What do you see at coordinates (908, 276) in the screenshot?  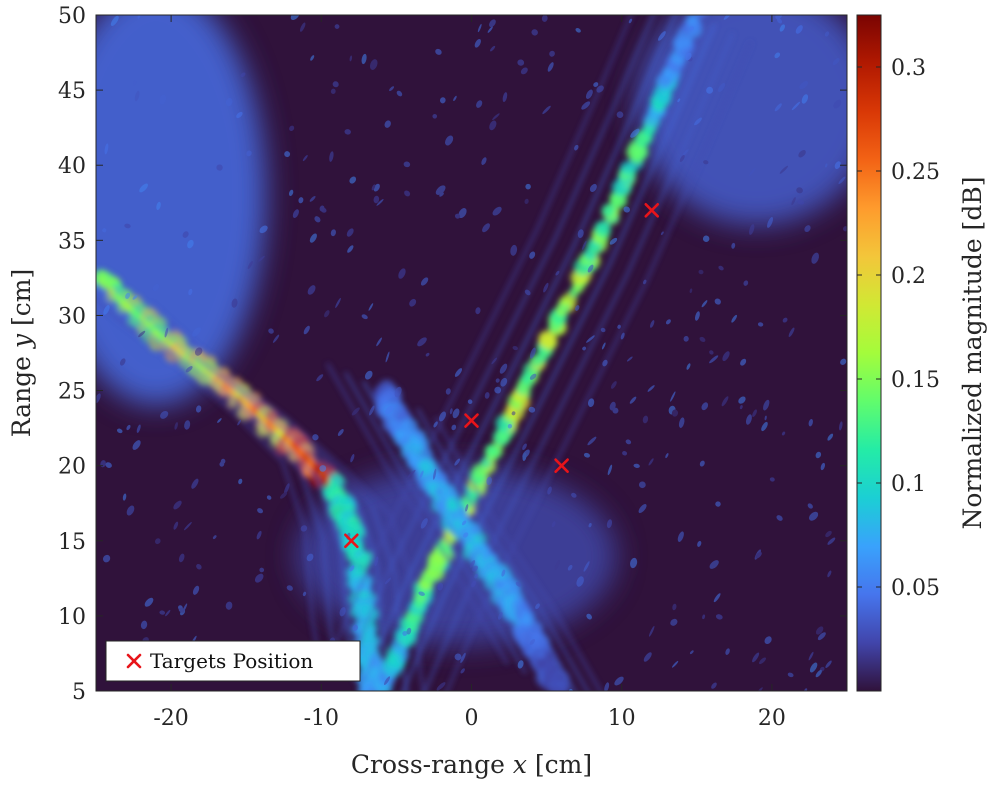 I see `colorbar-tick-label: 0.2` at bounding box center [908, 276].